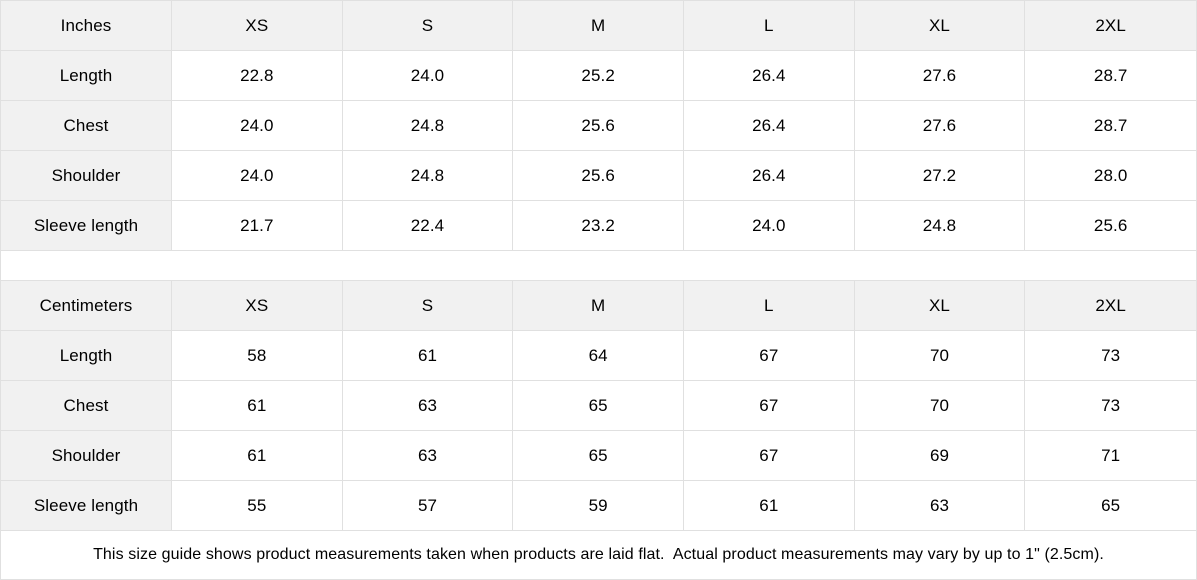  What do you see at coordinates (428, 506) in the screenshot?
I see `value-cell: 57` at bounding box center [428, 506].